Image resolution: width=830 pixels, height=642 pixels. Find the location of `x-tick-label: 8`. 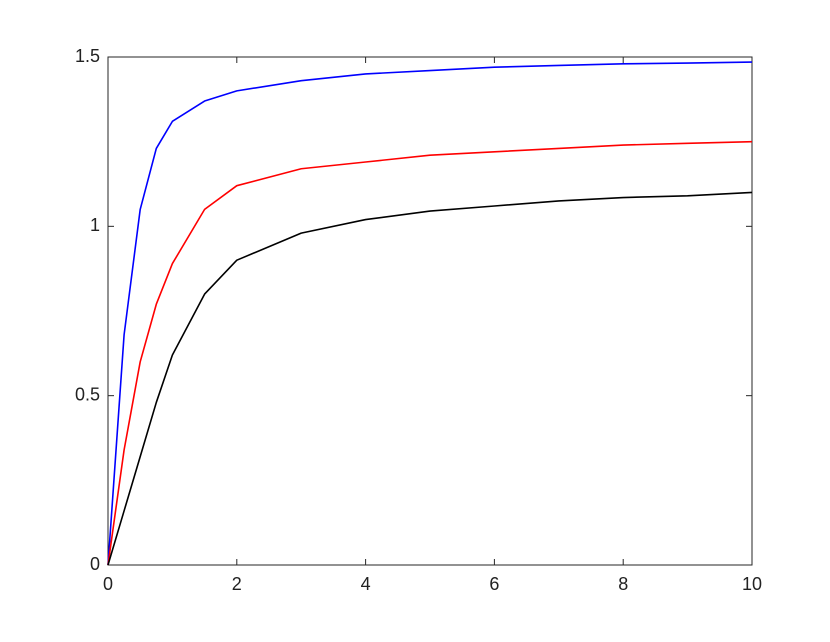

x-tick-label: 8 is located at coordinates (623, 584).